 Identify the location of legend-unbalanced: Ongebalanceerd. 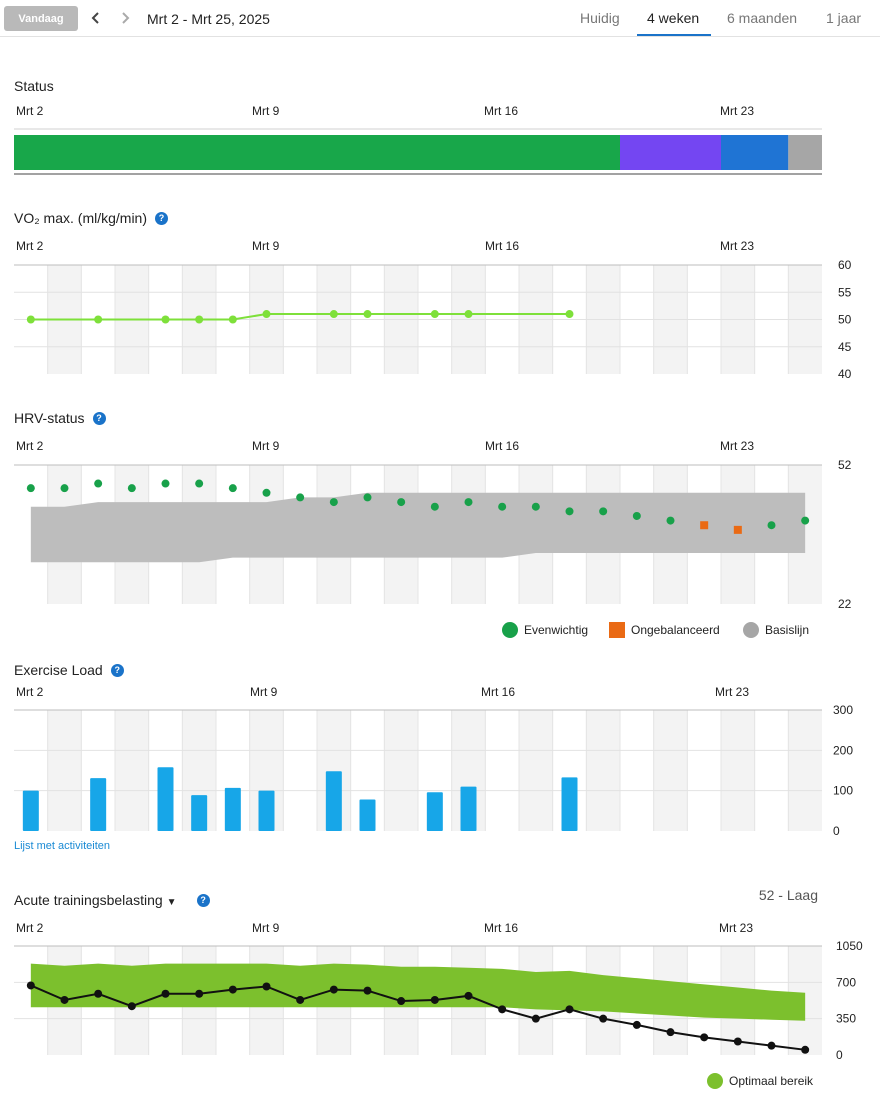
(664, 630).